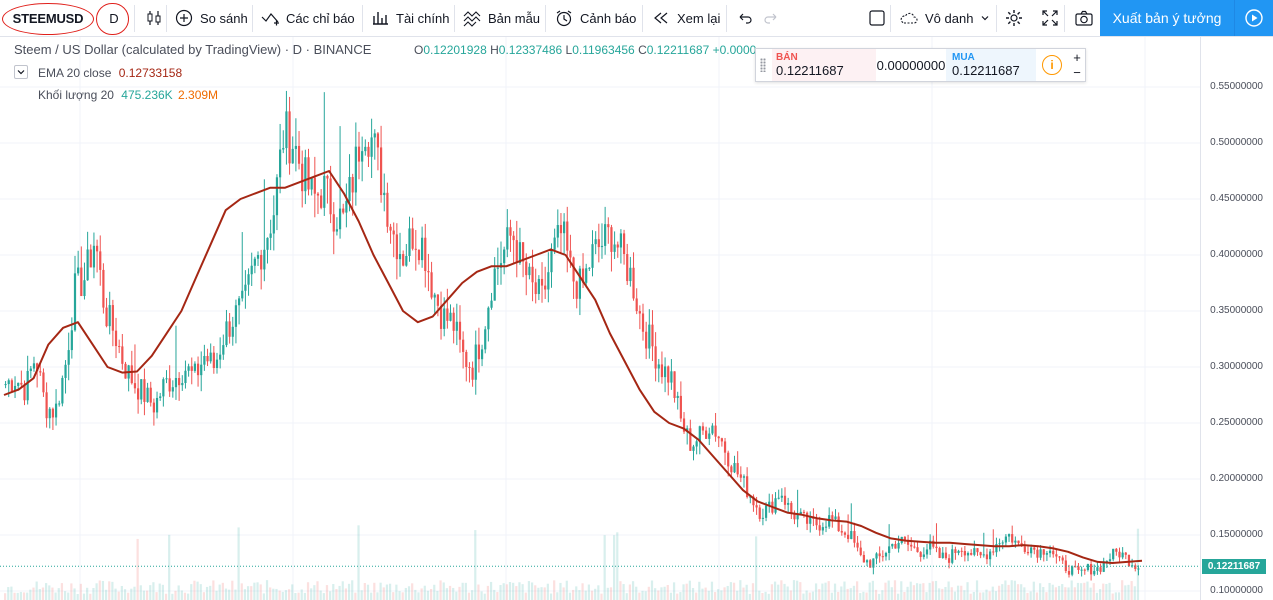 This screenshot has width=1273, height=600. I want to click on settings-button, so click(1014, 18).